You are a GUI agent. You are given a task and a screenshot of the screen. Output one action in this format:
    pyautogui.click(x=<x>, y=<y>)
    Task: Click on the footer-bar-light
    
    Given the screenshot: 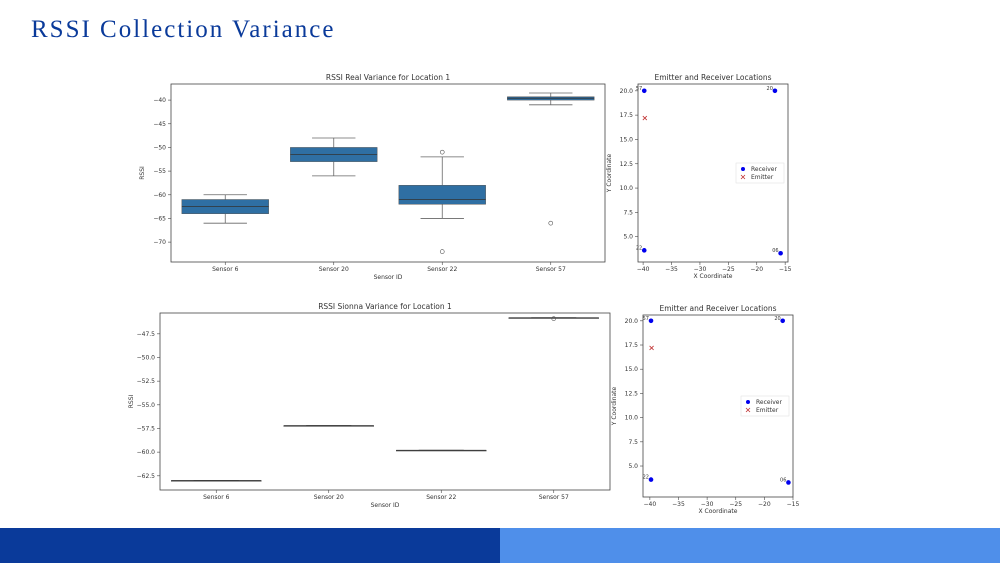 What is the action you would take?
    pyautogui.click(x=750, y=545)
    